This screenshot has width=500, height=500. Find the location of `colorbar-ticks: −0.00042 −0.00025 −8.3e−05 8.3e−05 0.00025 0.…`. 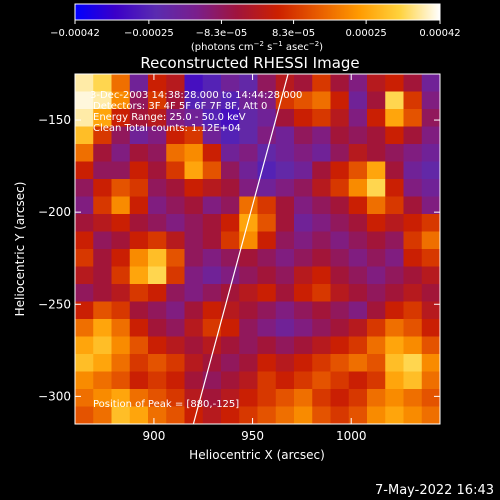

colorbar-ticks: −0.00042 −0.00025 −8.3e−05 8.3e−05 0.00025 0.… is located at coordinates (255, 29).